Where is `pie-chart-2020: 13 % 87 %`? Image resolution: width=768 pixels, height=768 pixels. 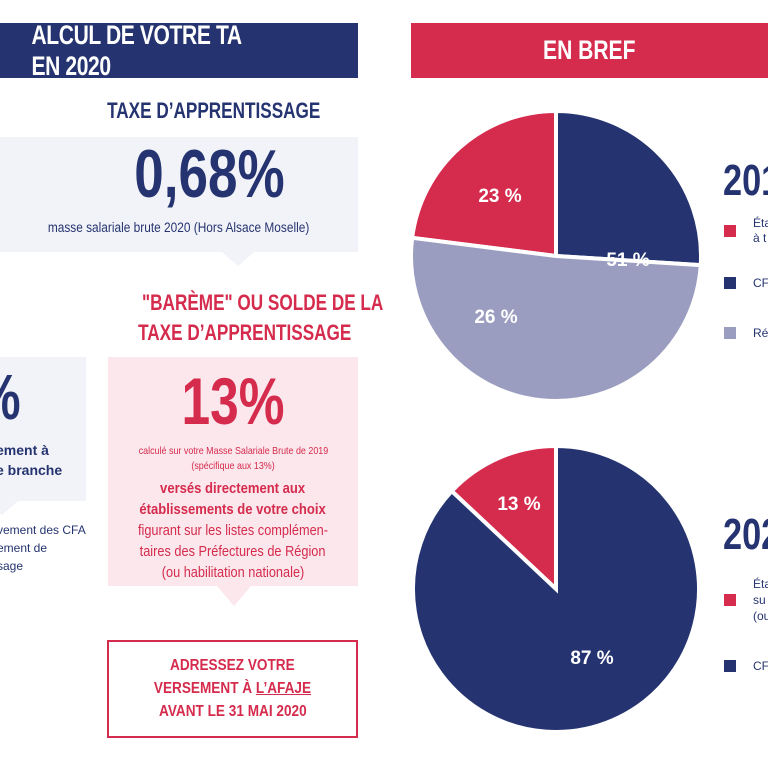
pie-chart-2020: 13 % 87 % is located at coordinates (556, 588).